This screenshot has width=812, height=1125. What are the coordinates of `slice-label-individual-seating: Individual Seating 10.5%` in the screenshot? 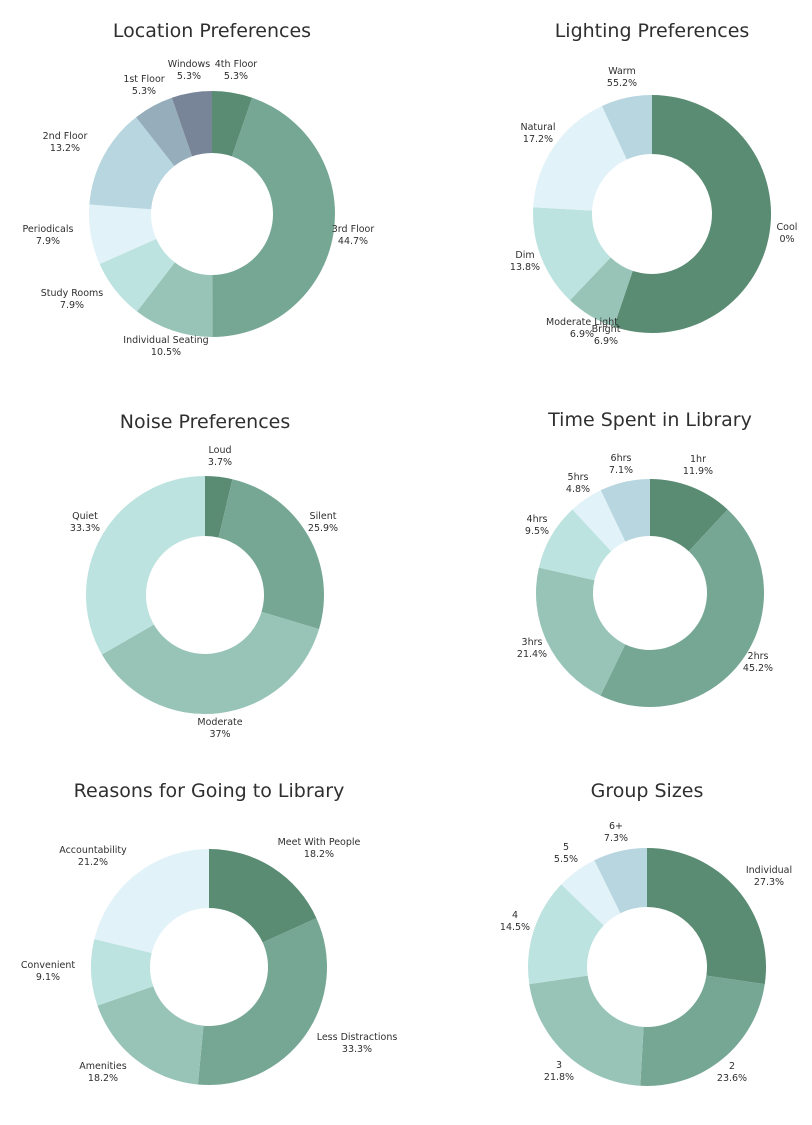 It's located at (165, 346).